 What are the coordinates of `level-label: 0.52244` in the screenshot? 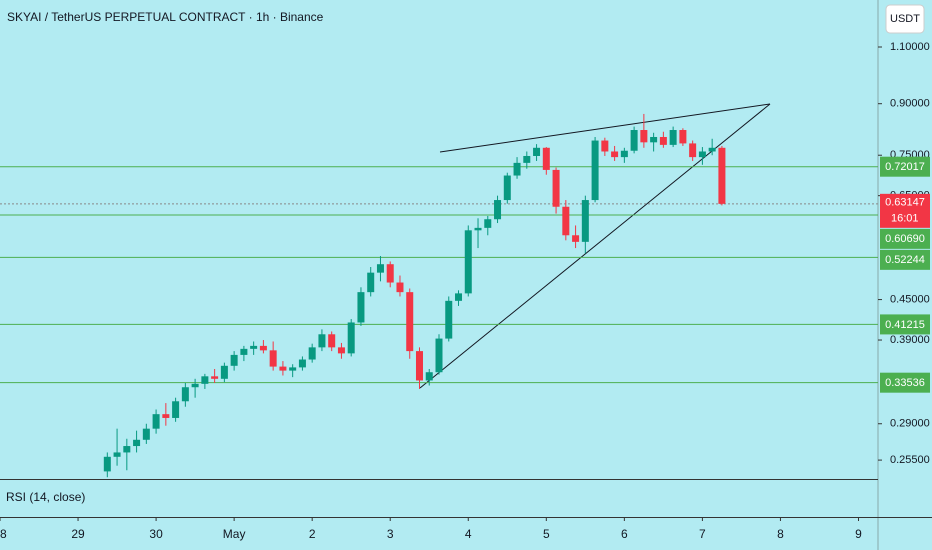 It's located at (905, 260).